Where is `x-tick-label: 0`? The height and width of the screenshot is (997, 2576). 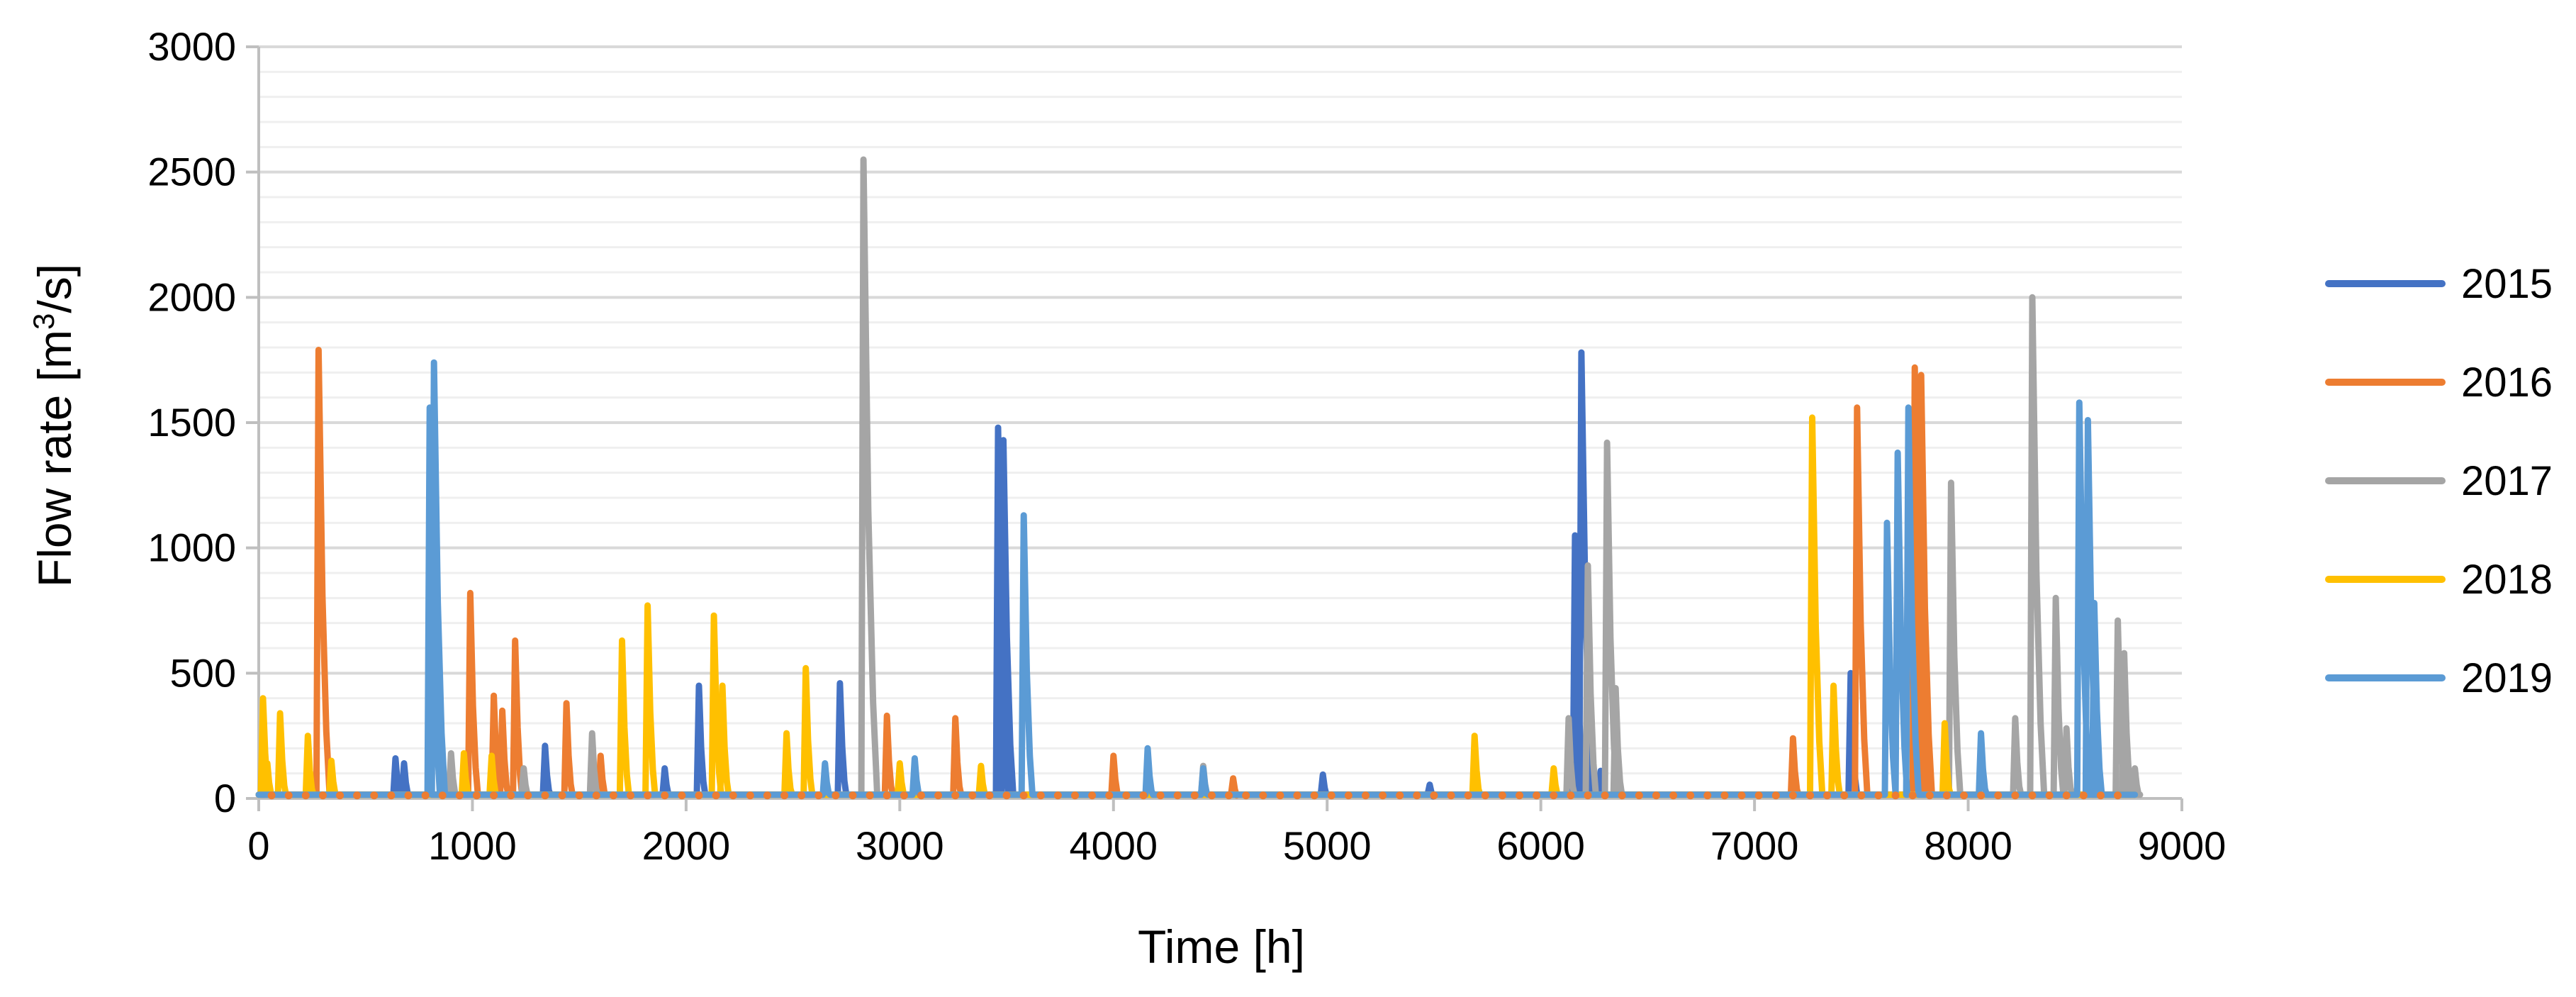
x-tick-label: 0 is located at coordinates (258, 845).